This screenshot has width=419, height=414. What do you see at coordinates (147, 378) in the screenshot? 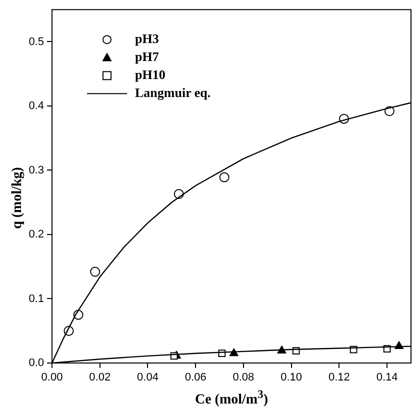
I see `x-tick-label: 0.04` at bounding box center [147, 378].